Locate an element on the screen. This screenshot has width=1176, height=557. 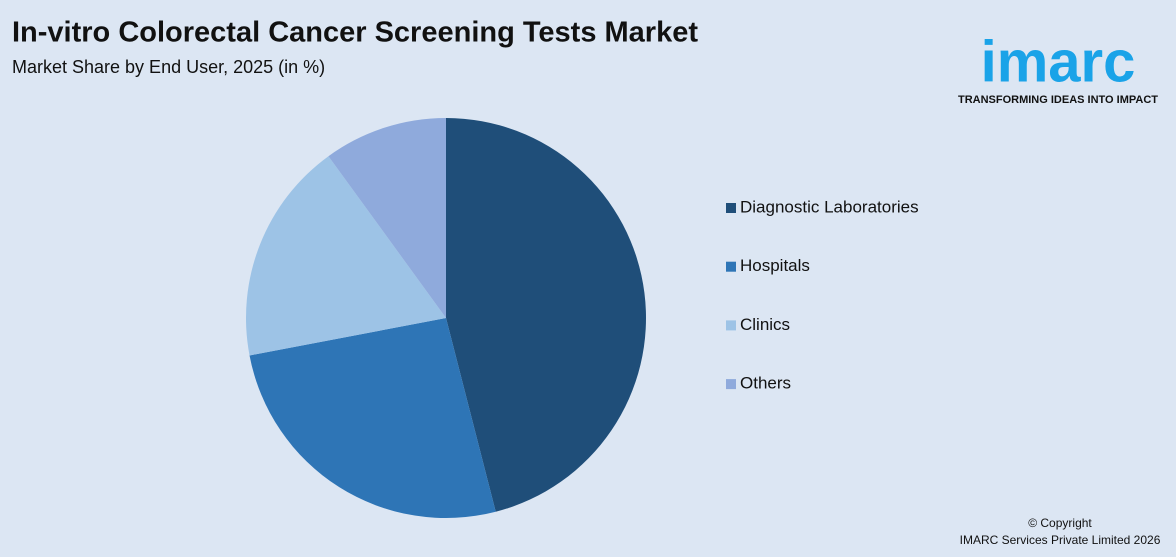
logo: imarc is located at coordinates (1058, 61).